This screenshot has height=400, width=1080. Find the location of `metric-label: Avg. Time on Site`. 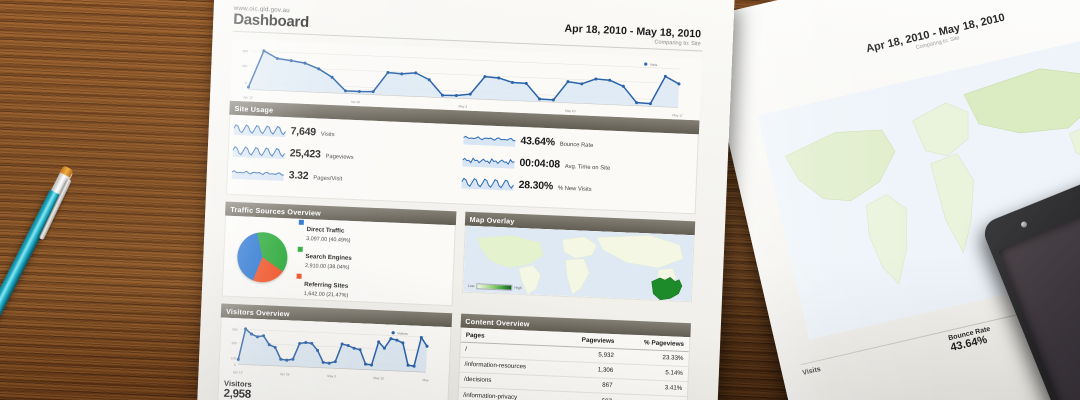

metric-label: Avg. Time on Site is located at coordinates (587, 167).